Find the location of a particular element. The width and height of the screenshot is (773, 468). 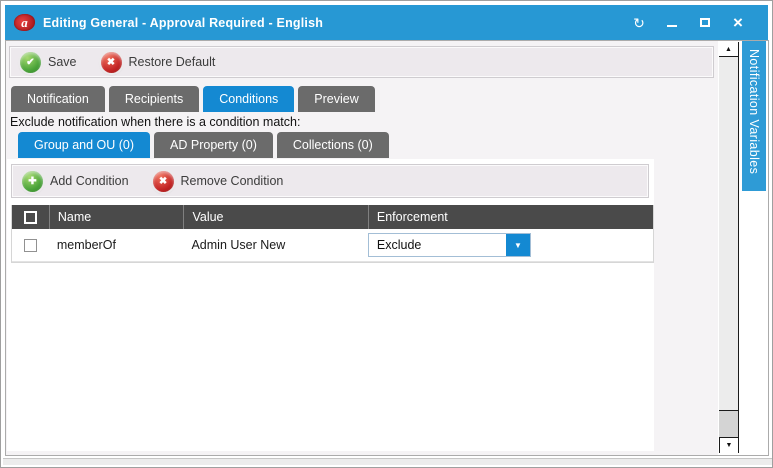

close-icon: × is located at coordinates (738, 22).